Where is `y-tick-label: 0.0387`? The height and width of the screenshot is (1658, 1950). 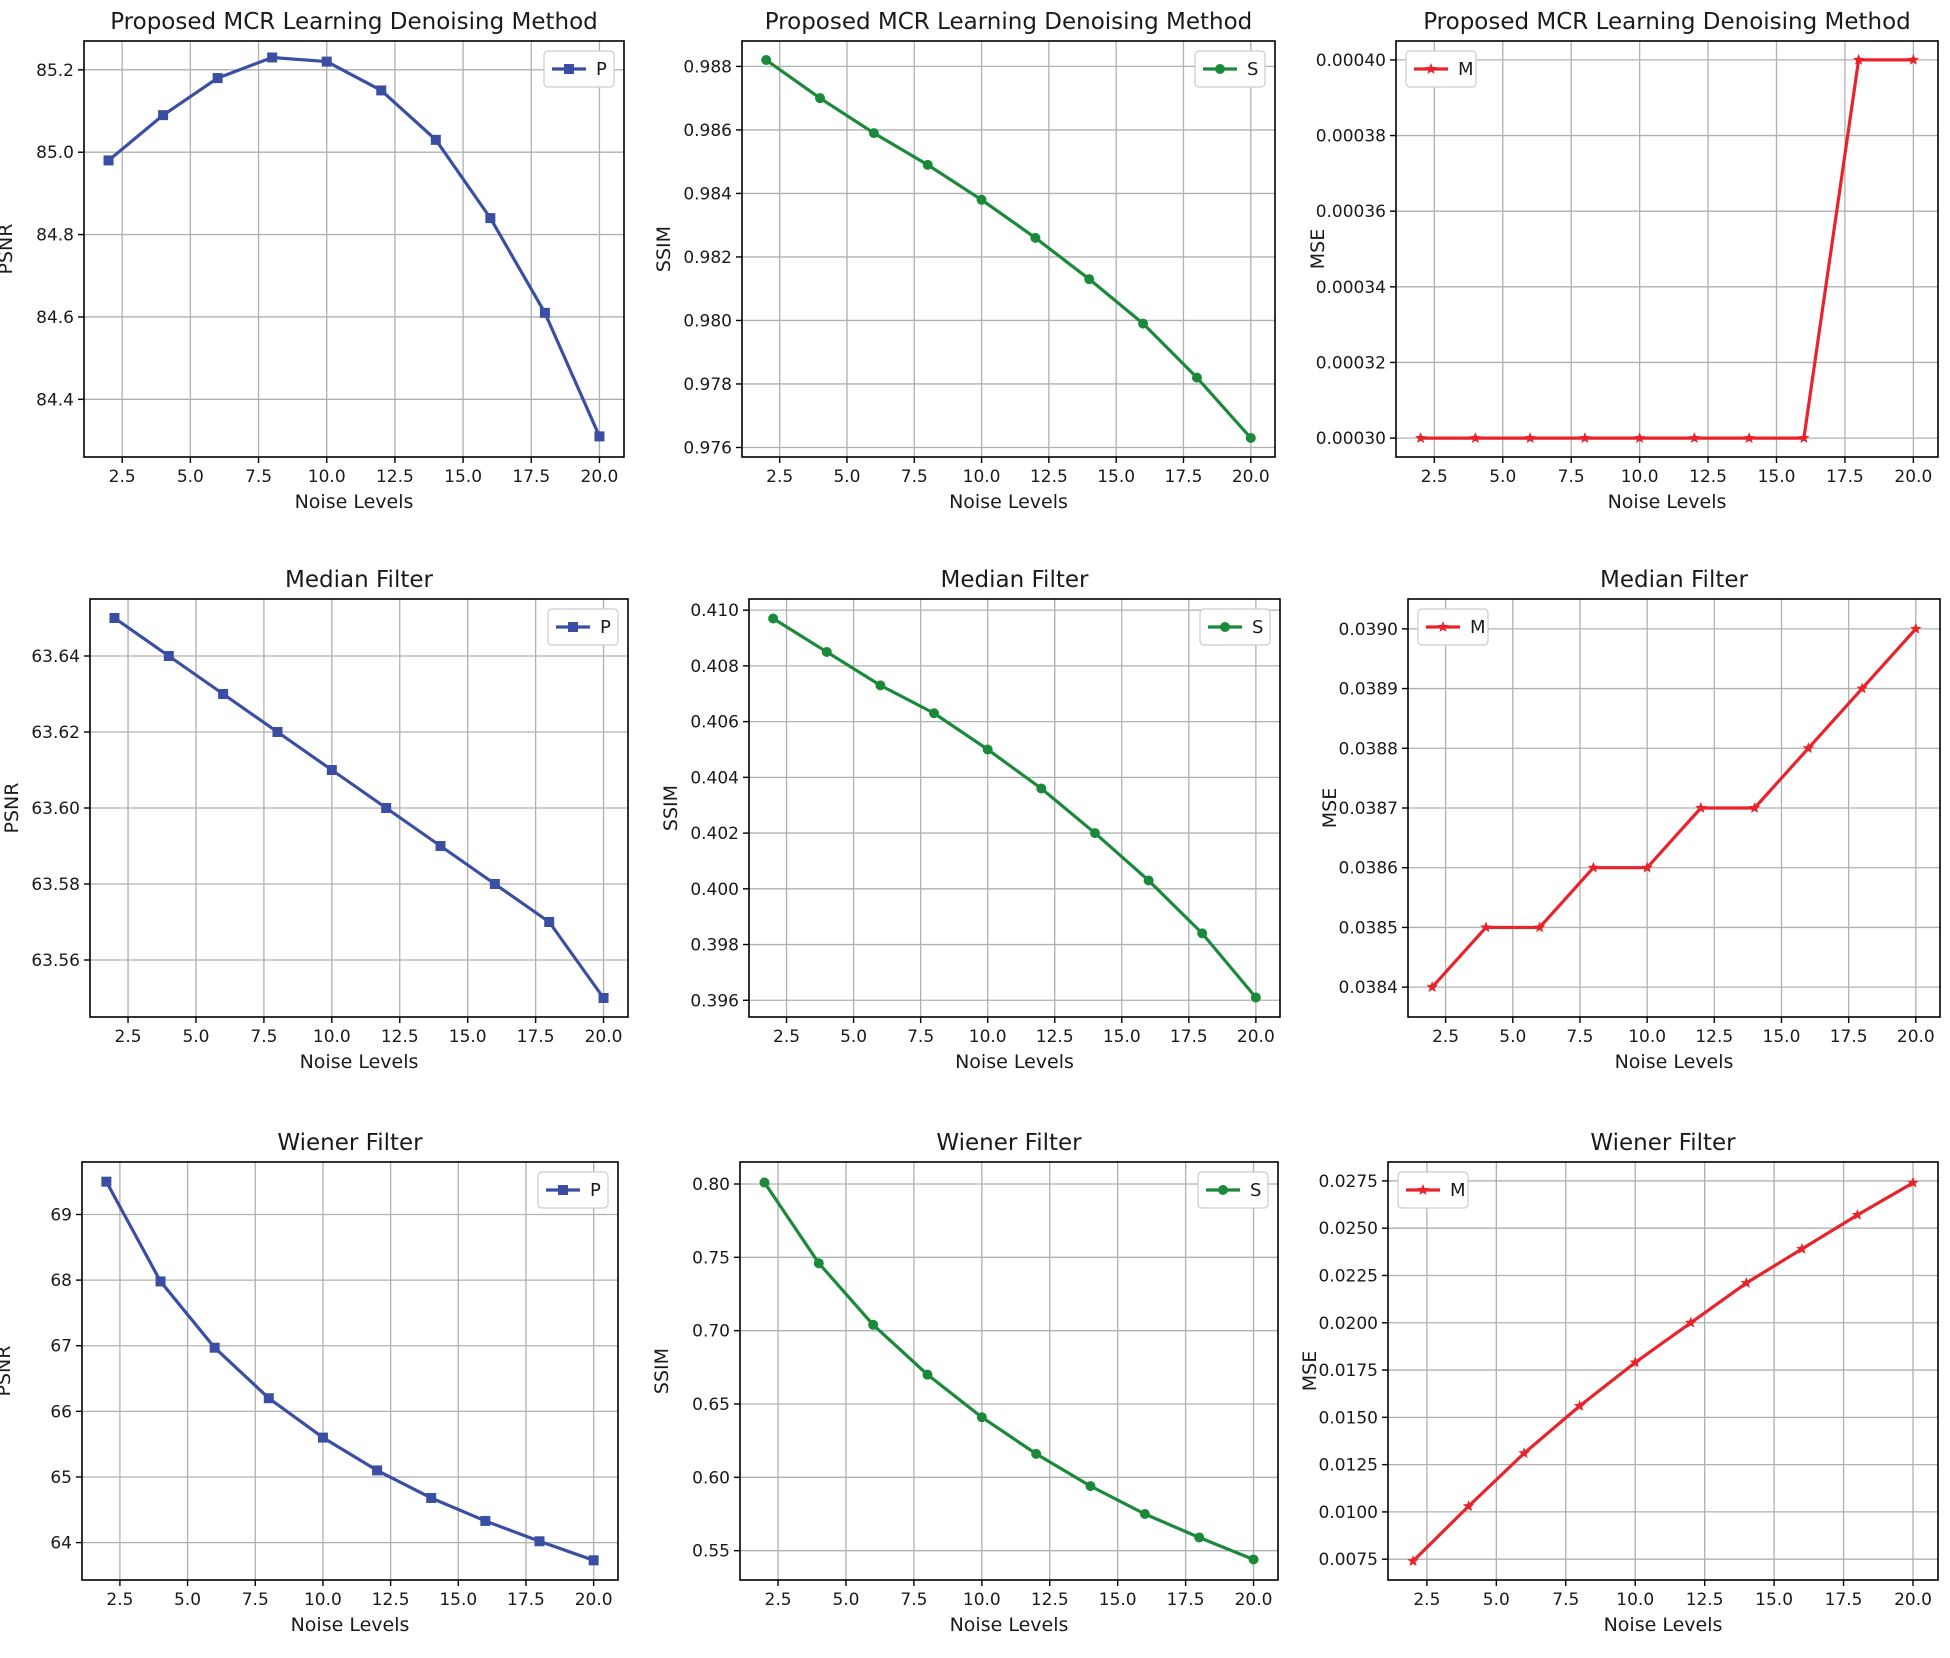 y-tick-label: 0.0387 is located at coordinates (1368, 809).